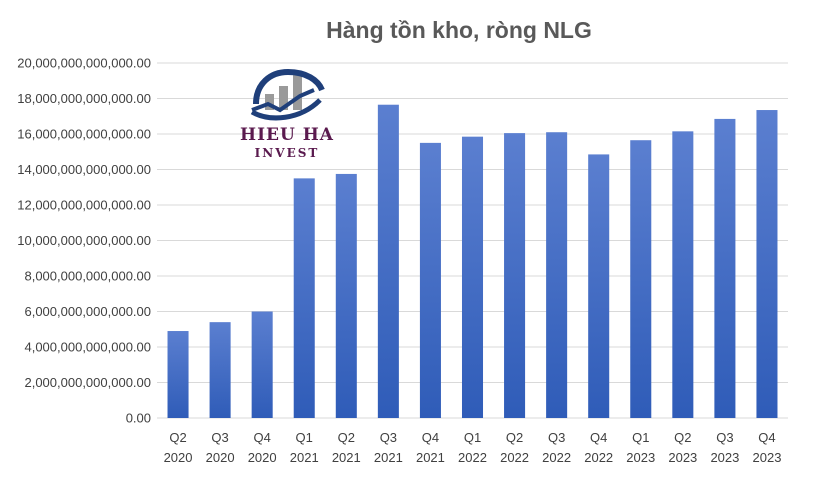 This screenshot has height=500, width=818. Describe the element at coordinates (287, 135) in the screenshot. I see `logo-brand-text: HIEU HA` at that location.